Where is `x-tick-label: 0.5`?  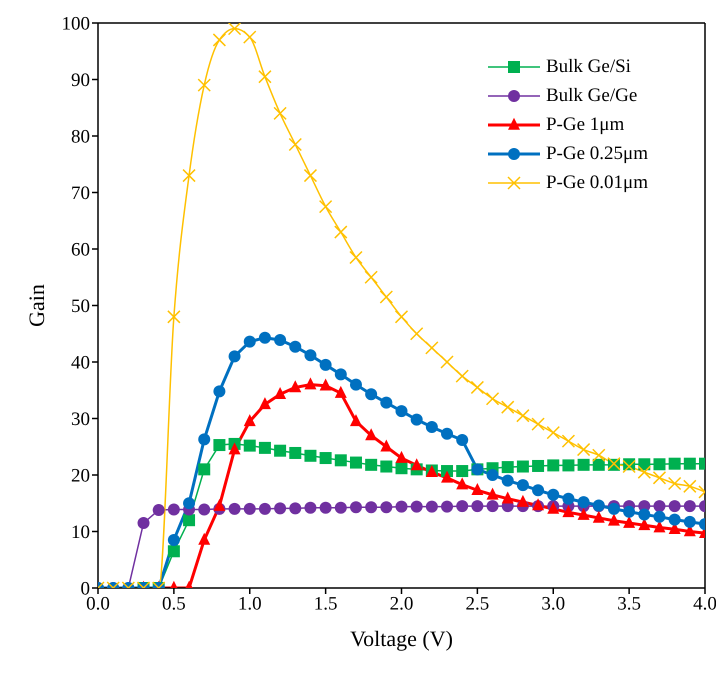 x-tick-label: 0.5 is located at coordinates (174, 603).